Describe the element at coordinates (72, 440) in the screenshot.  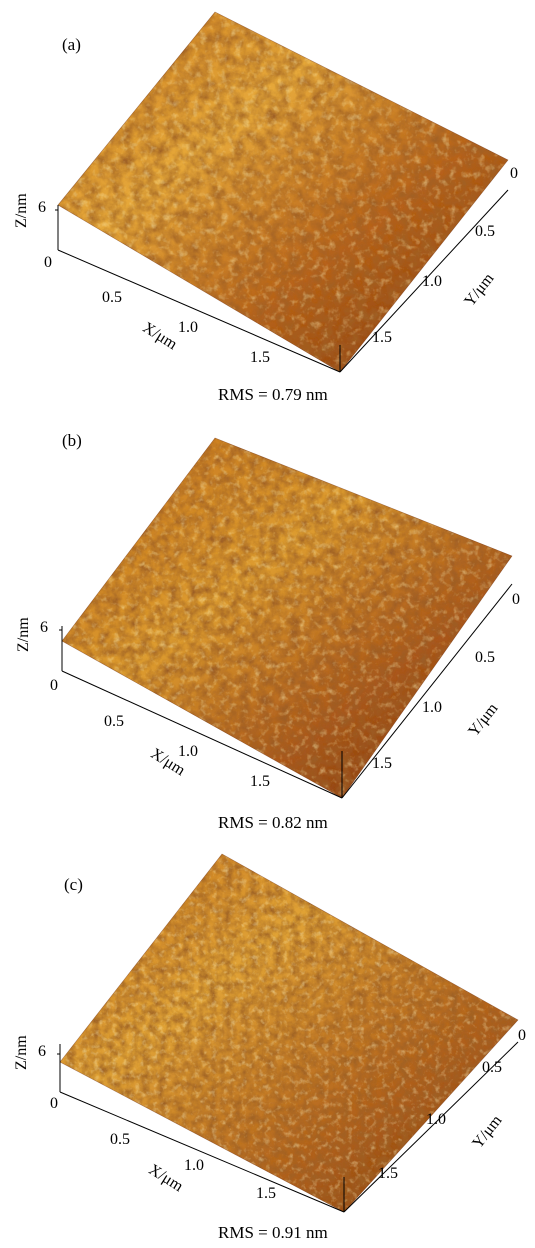
I see `panel-label: (b)` at that location.